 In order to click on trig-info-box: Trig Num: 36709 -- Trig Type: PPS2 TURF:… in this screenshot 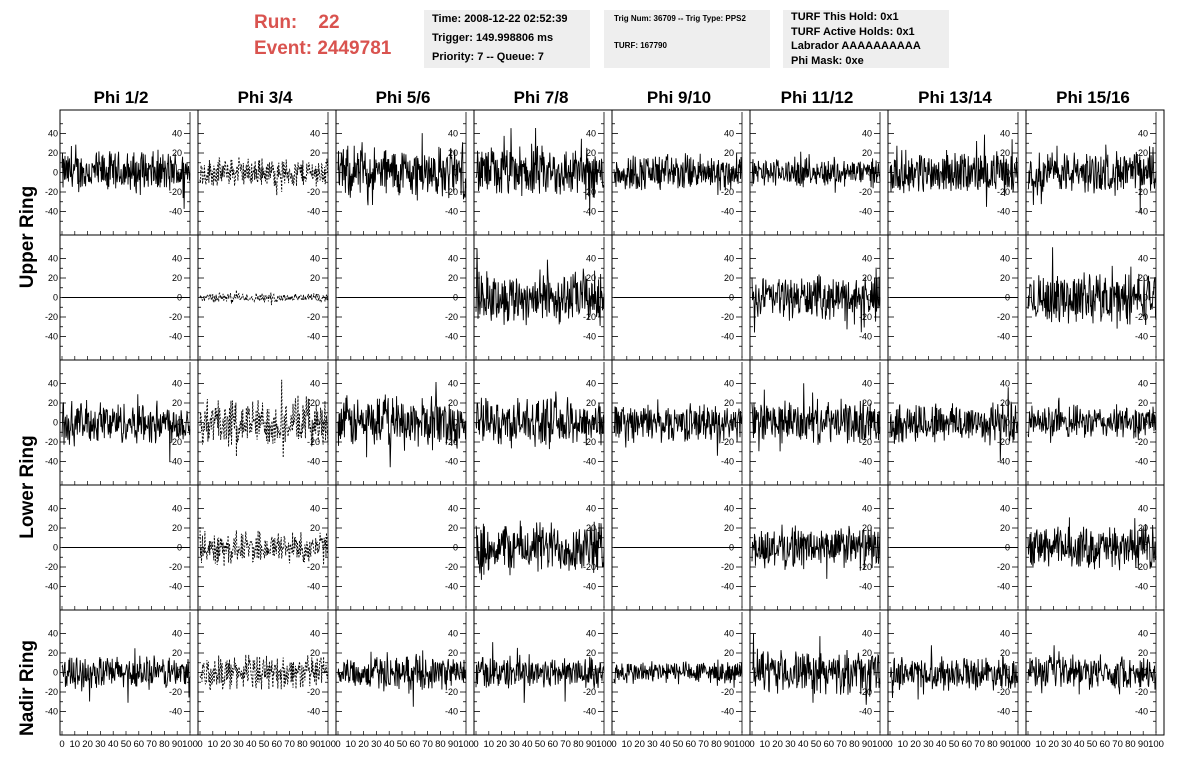, I will do `click(687, 39)`.